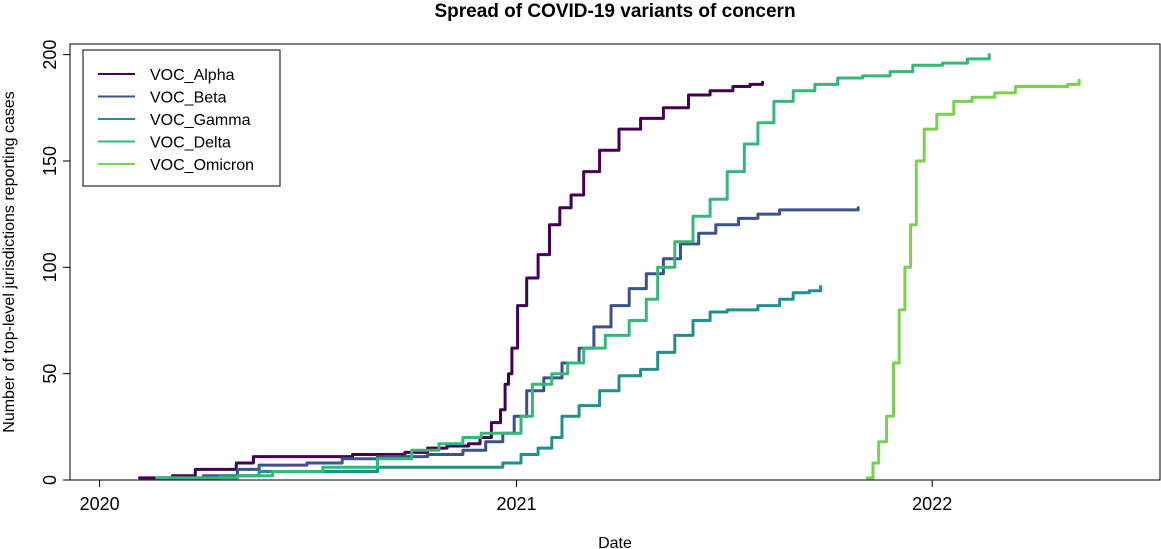  Describe the element at coordinates (50, 161) in the screenshot. I see `y-tick-label: 150` at that location.